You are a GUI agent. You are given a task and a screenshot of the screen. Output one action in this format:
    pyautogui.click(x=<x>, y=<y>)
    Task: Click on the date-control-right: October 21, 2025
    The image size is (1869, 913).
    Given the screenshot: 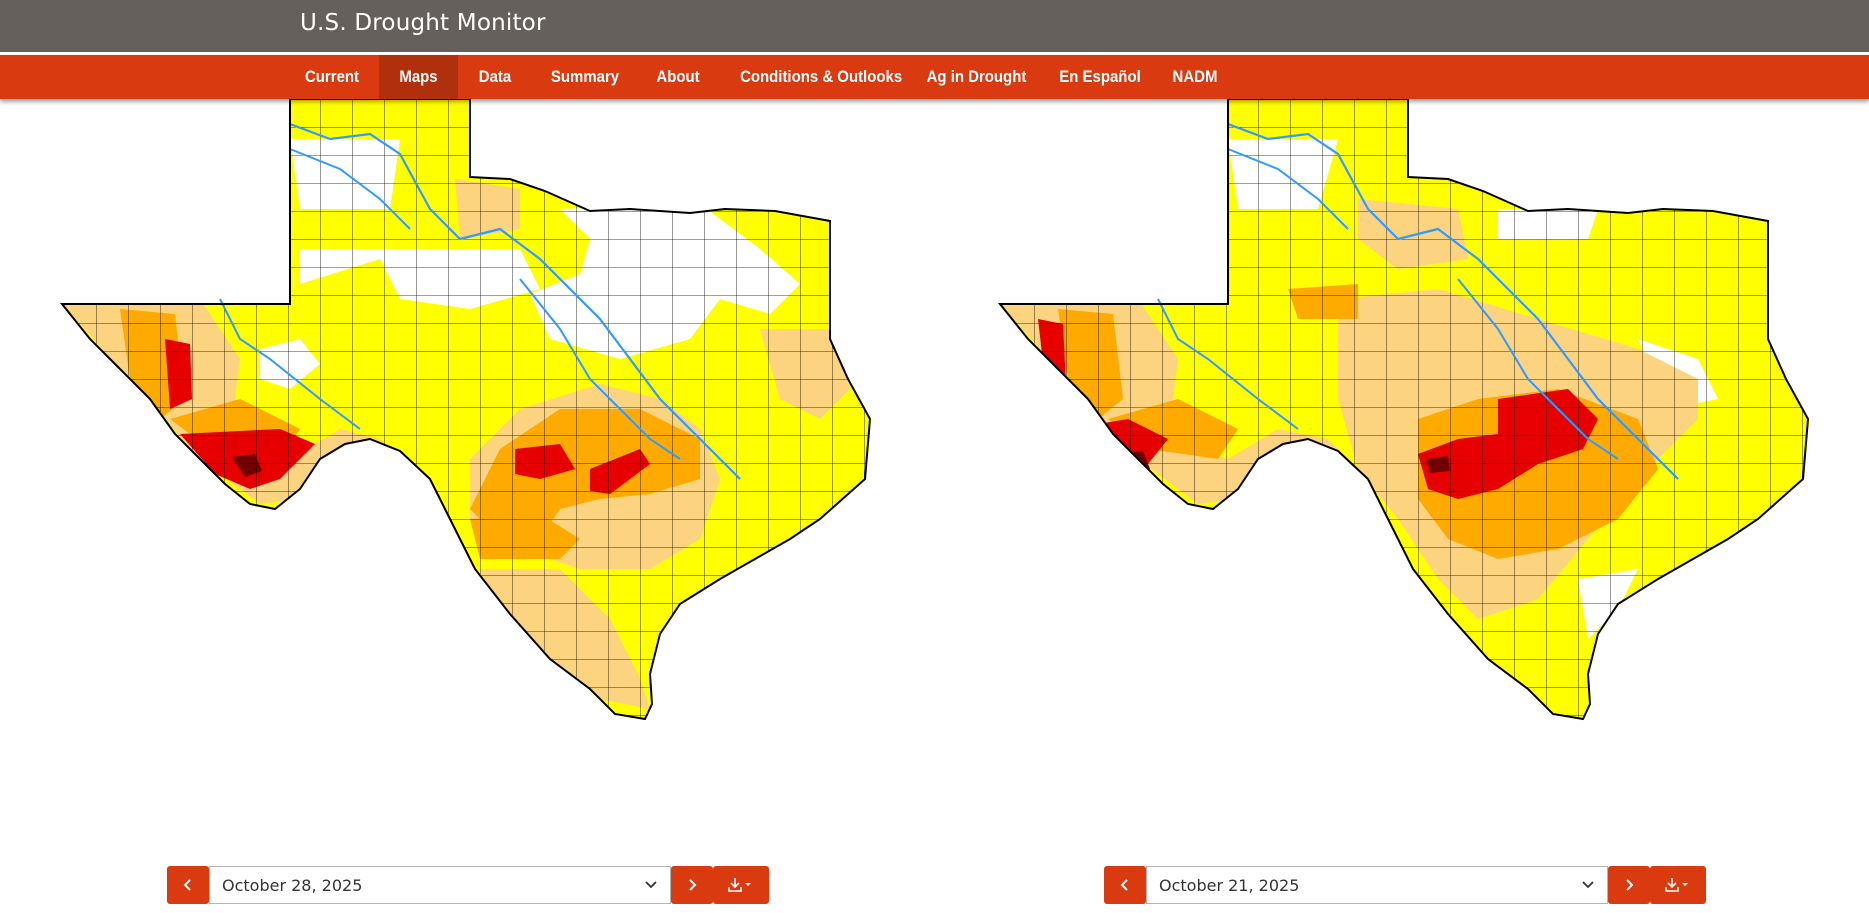 What is the action you would take?
    pyautogui.click(x=1405, y=885)
    